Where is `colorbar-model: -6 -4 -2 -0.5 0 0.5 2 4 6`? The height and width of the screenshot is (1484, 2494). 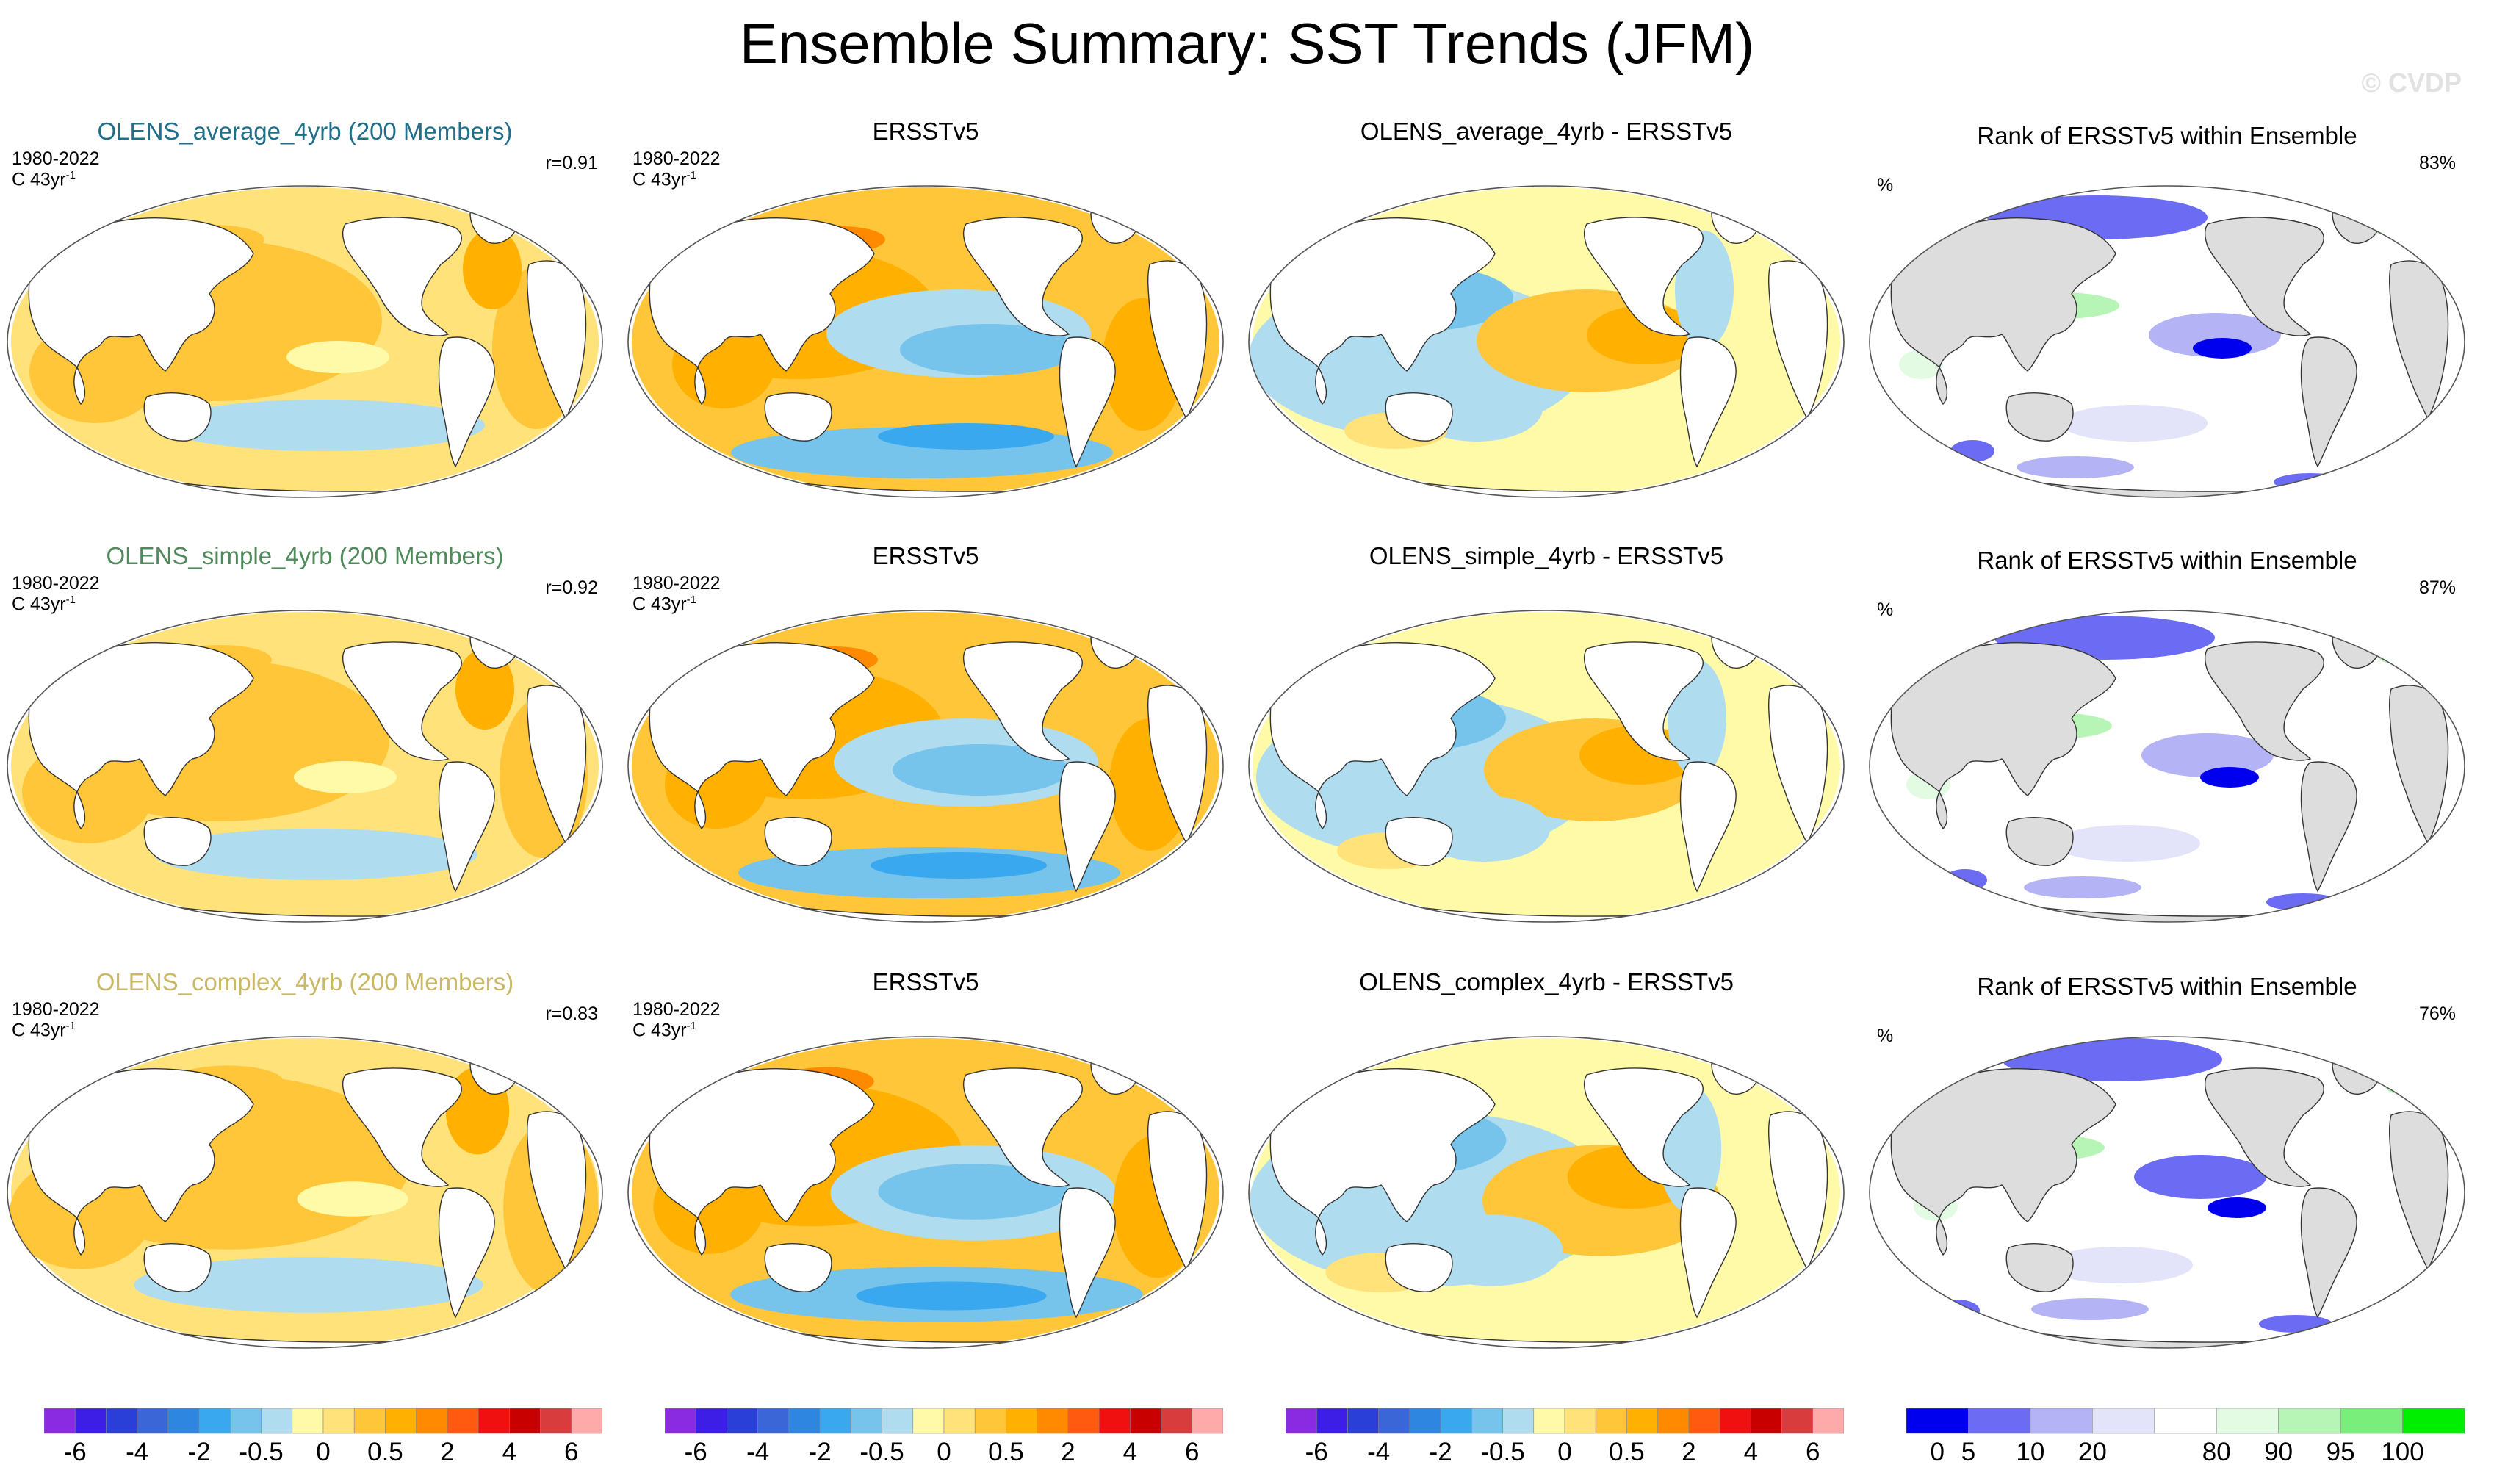
colorbar-model: -6 -4 -2 -0.5 0 0.5 2 4 6 is located at coordinates (323, 1444).